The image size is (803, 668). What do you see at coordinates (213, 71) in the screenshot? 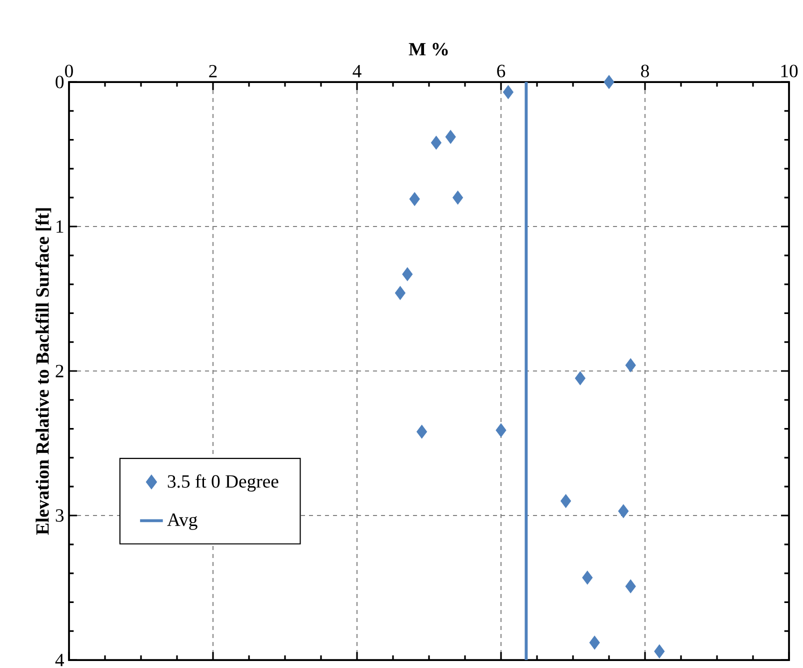
I see `x-tick-label: 2` at bounding box center [213, 71].